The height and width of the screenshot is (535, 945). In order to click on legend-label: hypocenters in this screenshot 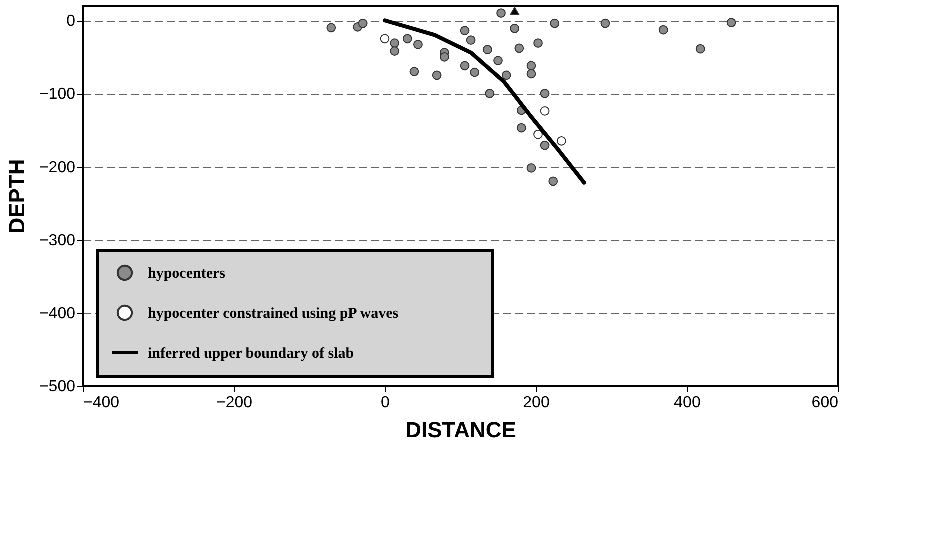, I will do `click(187, 274)`.